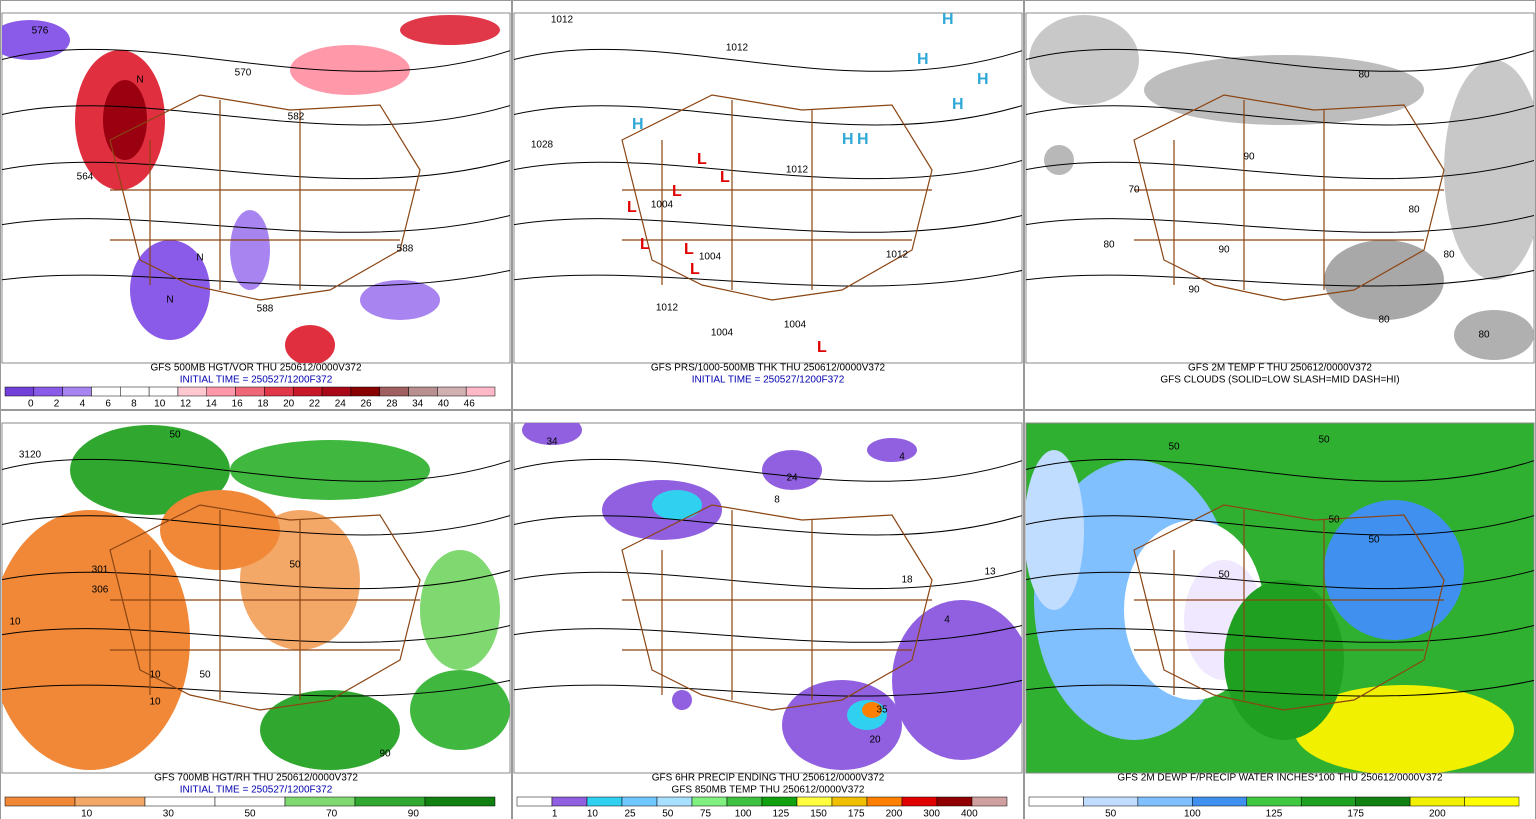 The width and height of the screenshot is (1536, 819). What do you see at coordinates (947, 620) in the screenshot?
I see `map-label: 4` at bounding box center [947, 620].